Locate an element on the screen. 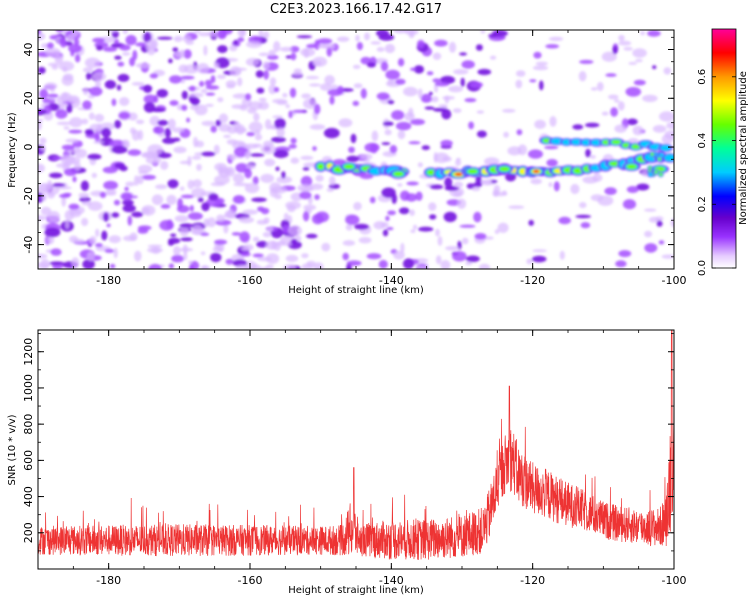  heatmap-x-tick-label: -100 is located at coordinates (674, 280).